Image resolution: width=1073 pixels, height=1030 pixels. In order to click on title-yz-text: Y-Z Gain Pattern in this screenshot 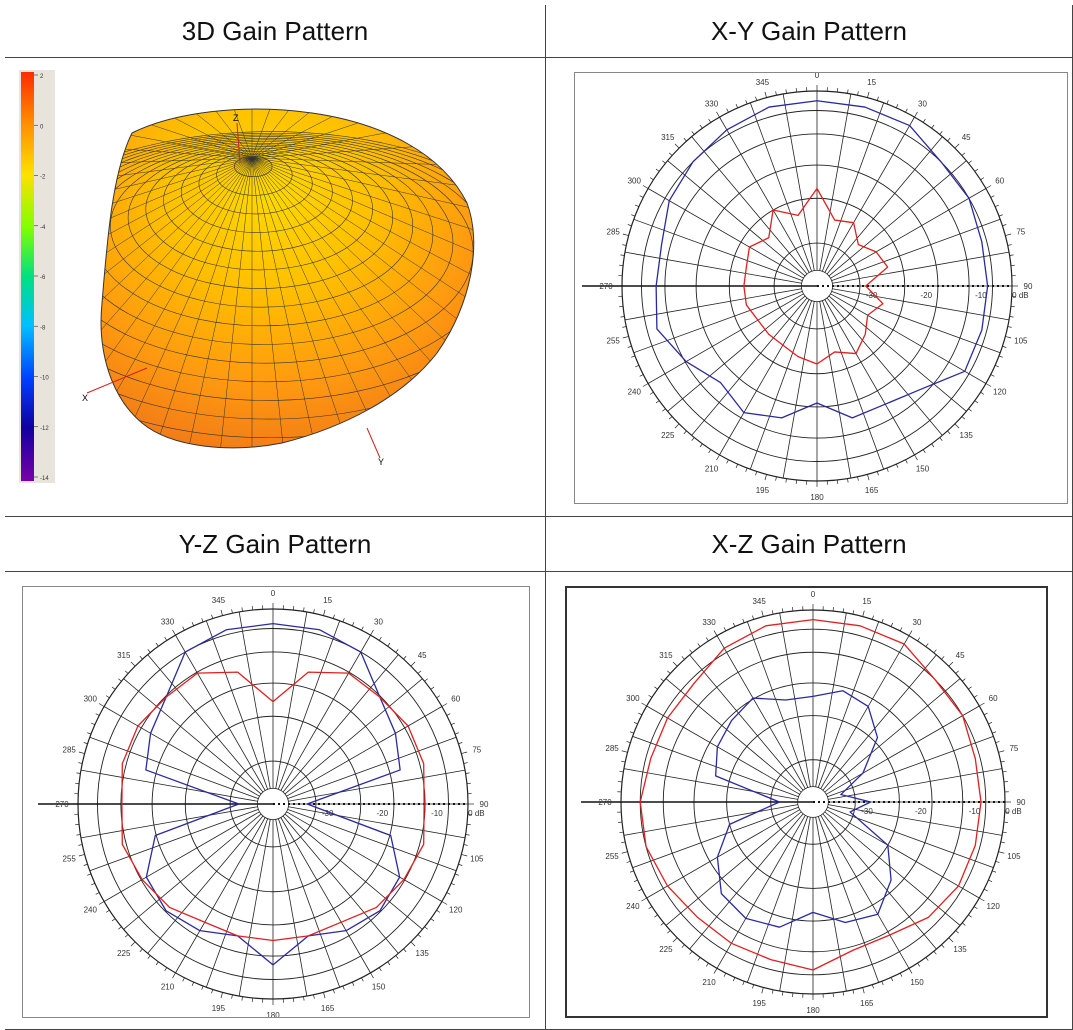, I will do `click(275, 543)`.